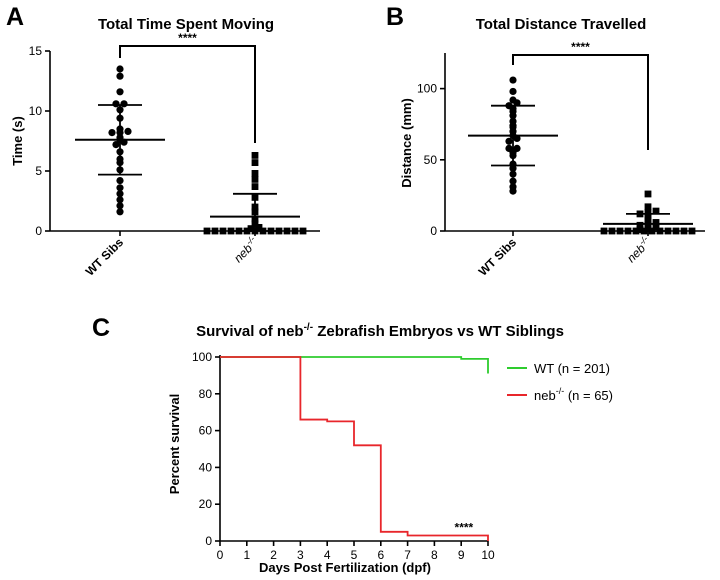 The image size is (720, 580). What do you see at coordinates (36, 111) in the screenshot?
I see `y-tick-label: 10` at bounding box center [36, 111].